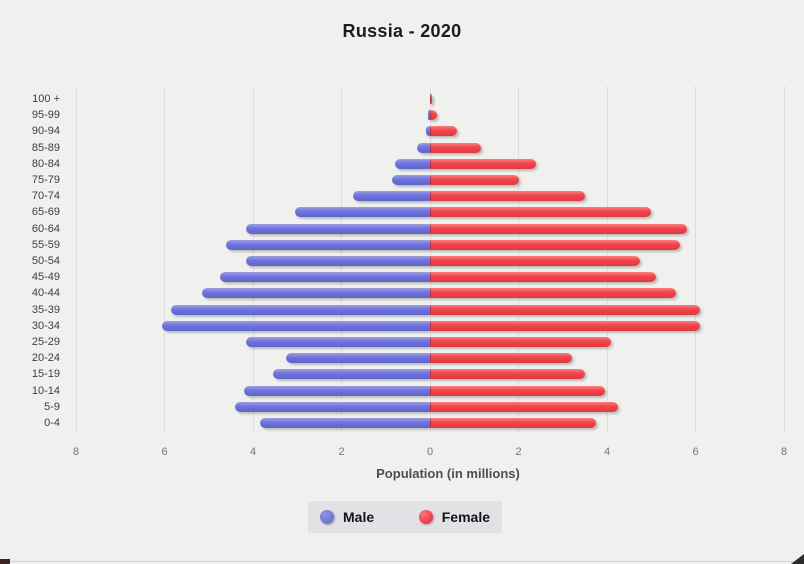 The height and width of the screenshot is (564, 804). What do you see at coordinates (45, 309) in the screenshot?
I see `age-group-label: 35-39` at bounding box center [45, 309].